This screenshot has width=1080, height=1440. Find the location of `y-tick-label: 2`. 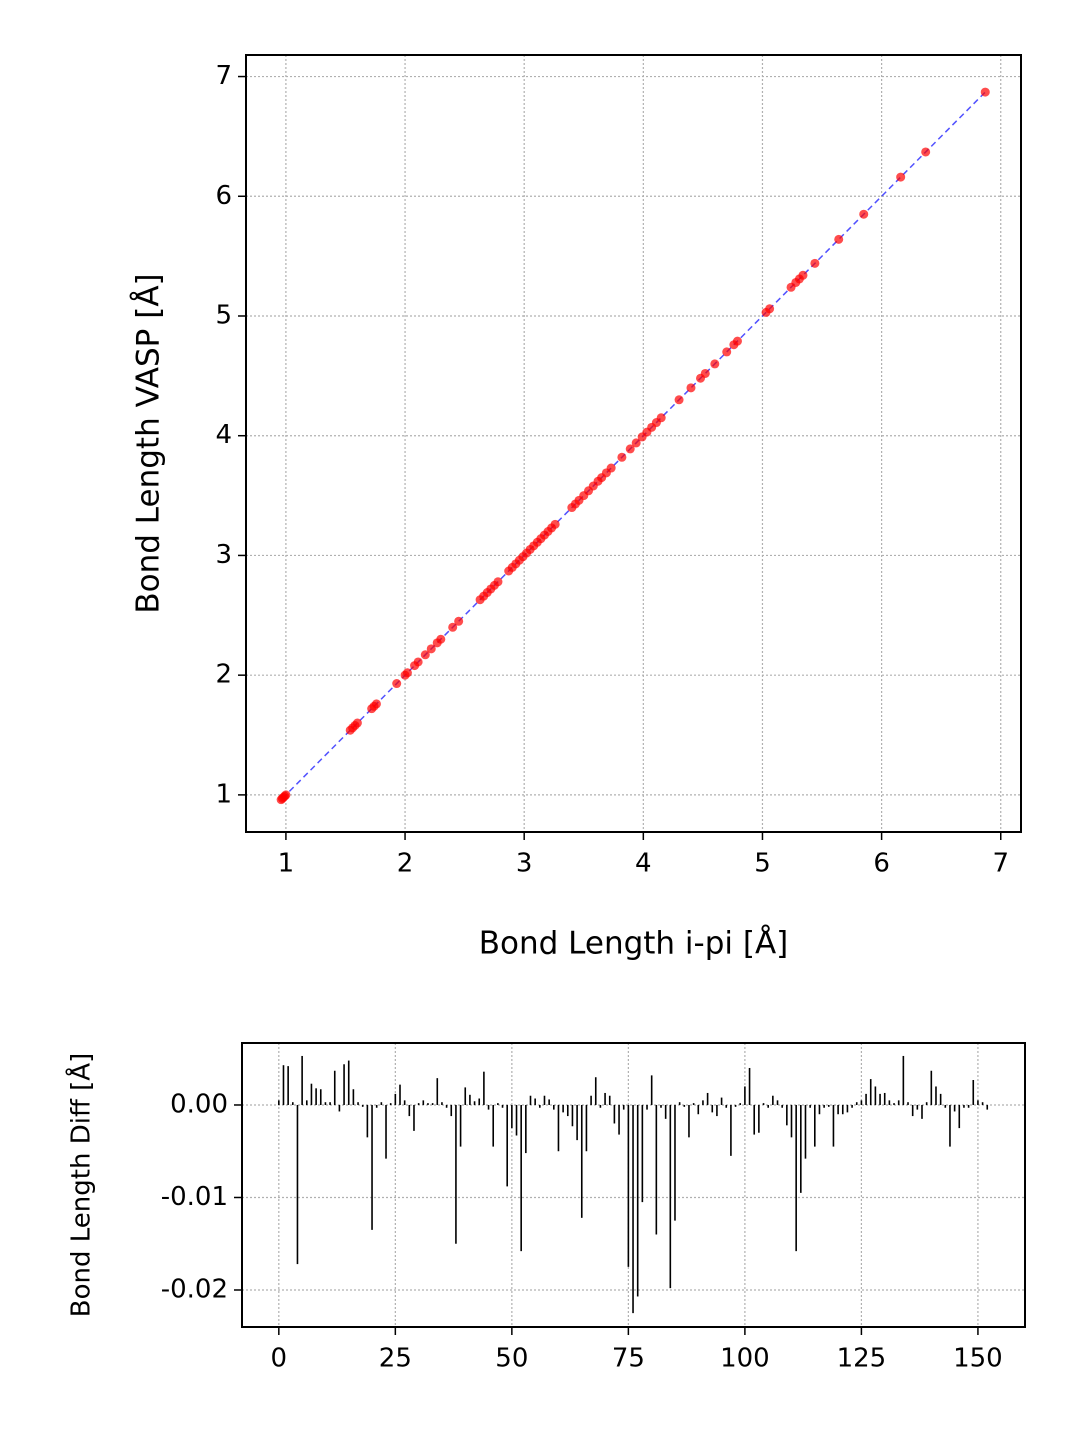

y-tick-label: 2 is located at coordinates (223, 675).